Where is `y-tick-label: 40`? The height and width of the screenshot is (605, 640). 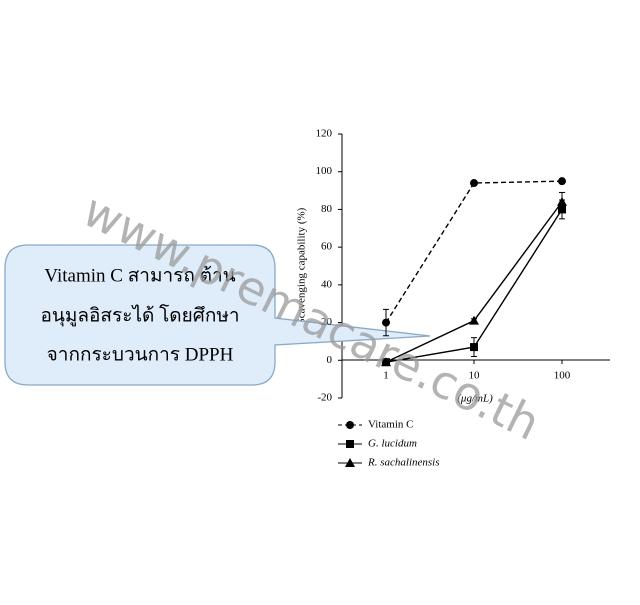 y-tick-label: 40 is located at coordinates (327, 284).